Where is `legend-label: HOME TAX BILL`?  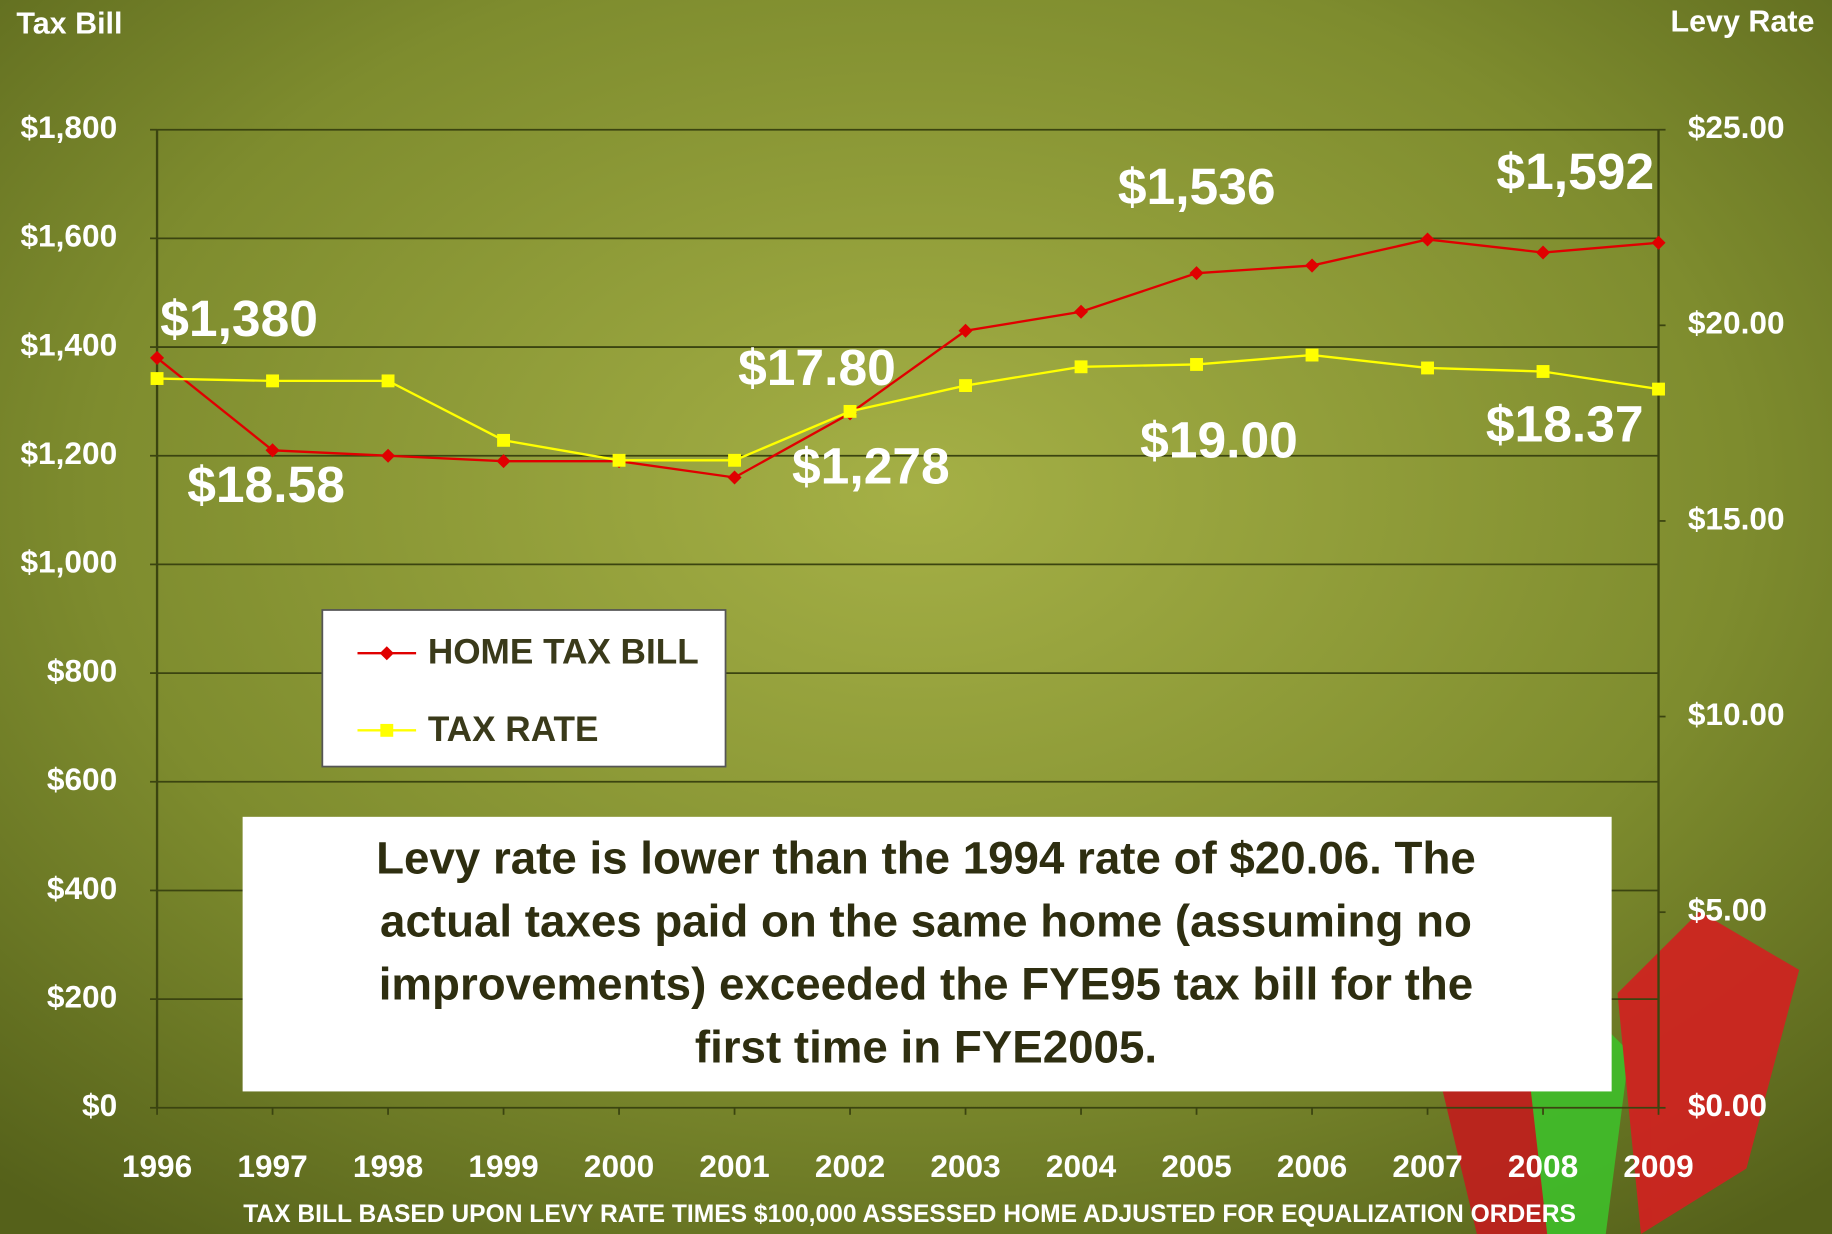 legend-label: HOME TAX BILL is located at coordinates (563, 652).